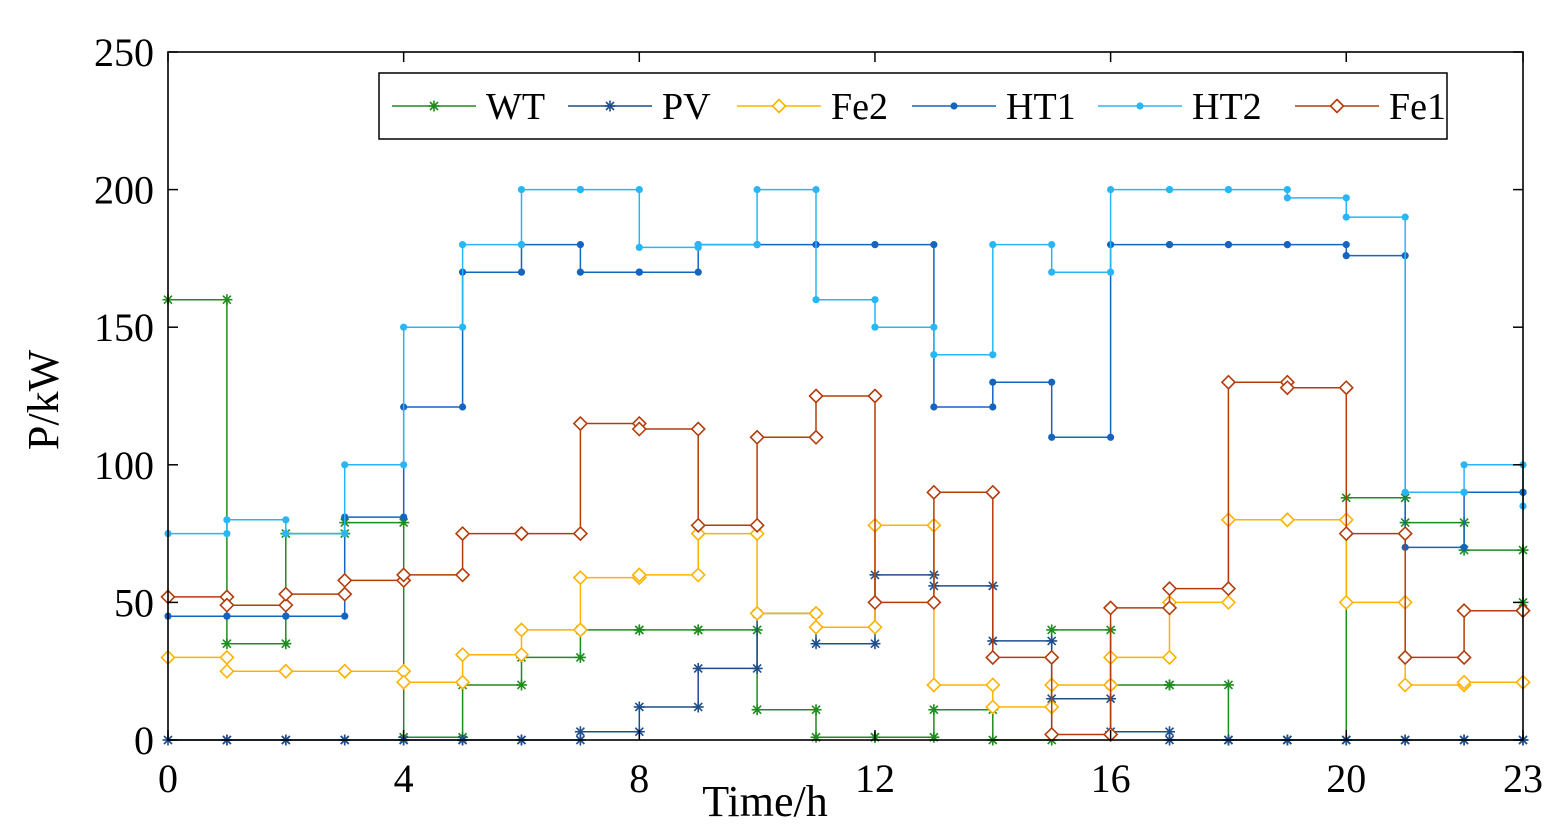 This screenshot has width=1568, height=838. What do you see at coordinates (1111, 778) in the screenshot?
I see `x-tick-label: 16` at bounding box center [1111, 778].